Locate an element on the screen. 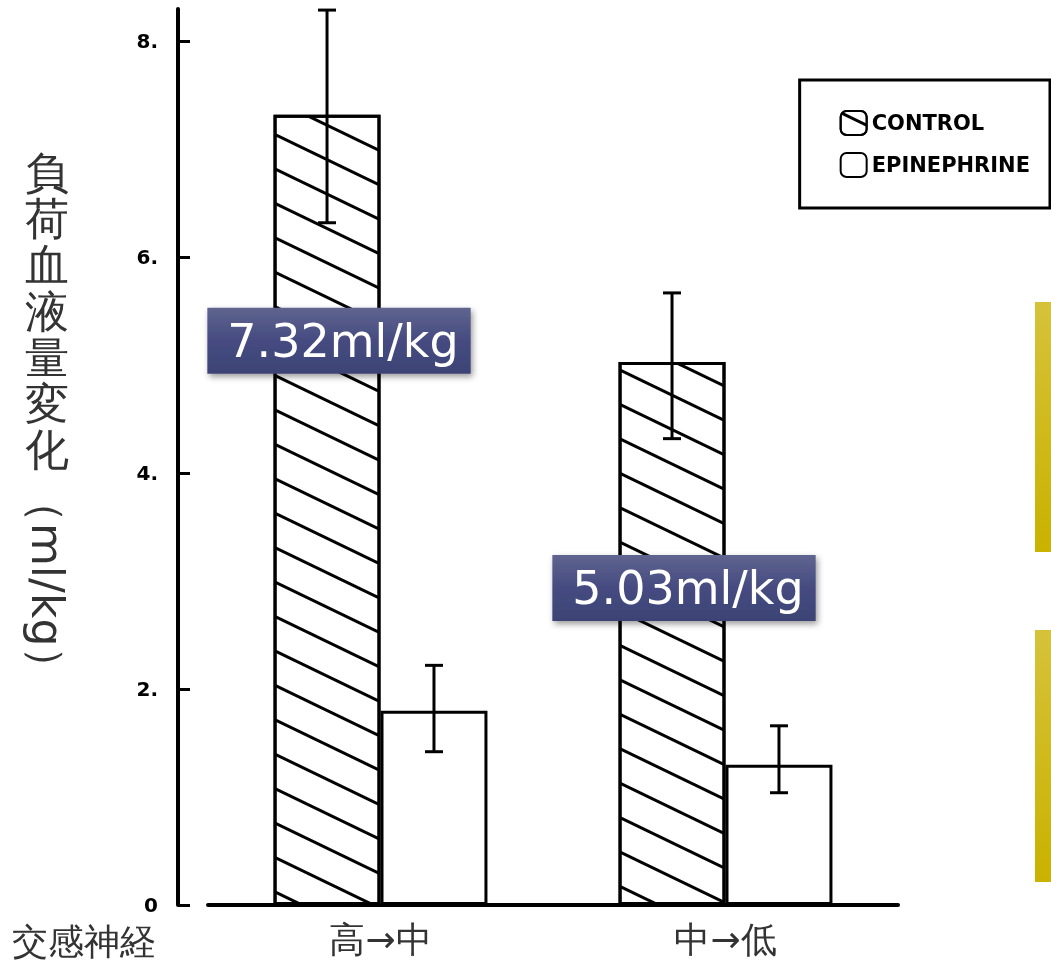  legend-label: CONTROL is located at coordinates (928, 123).